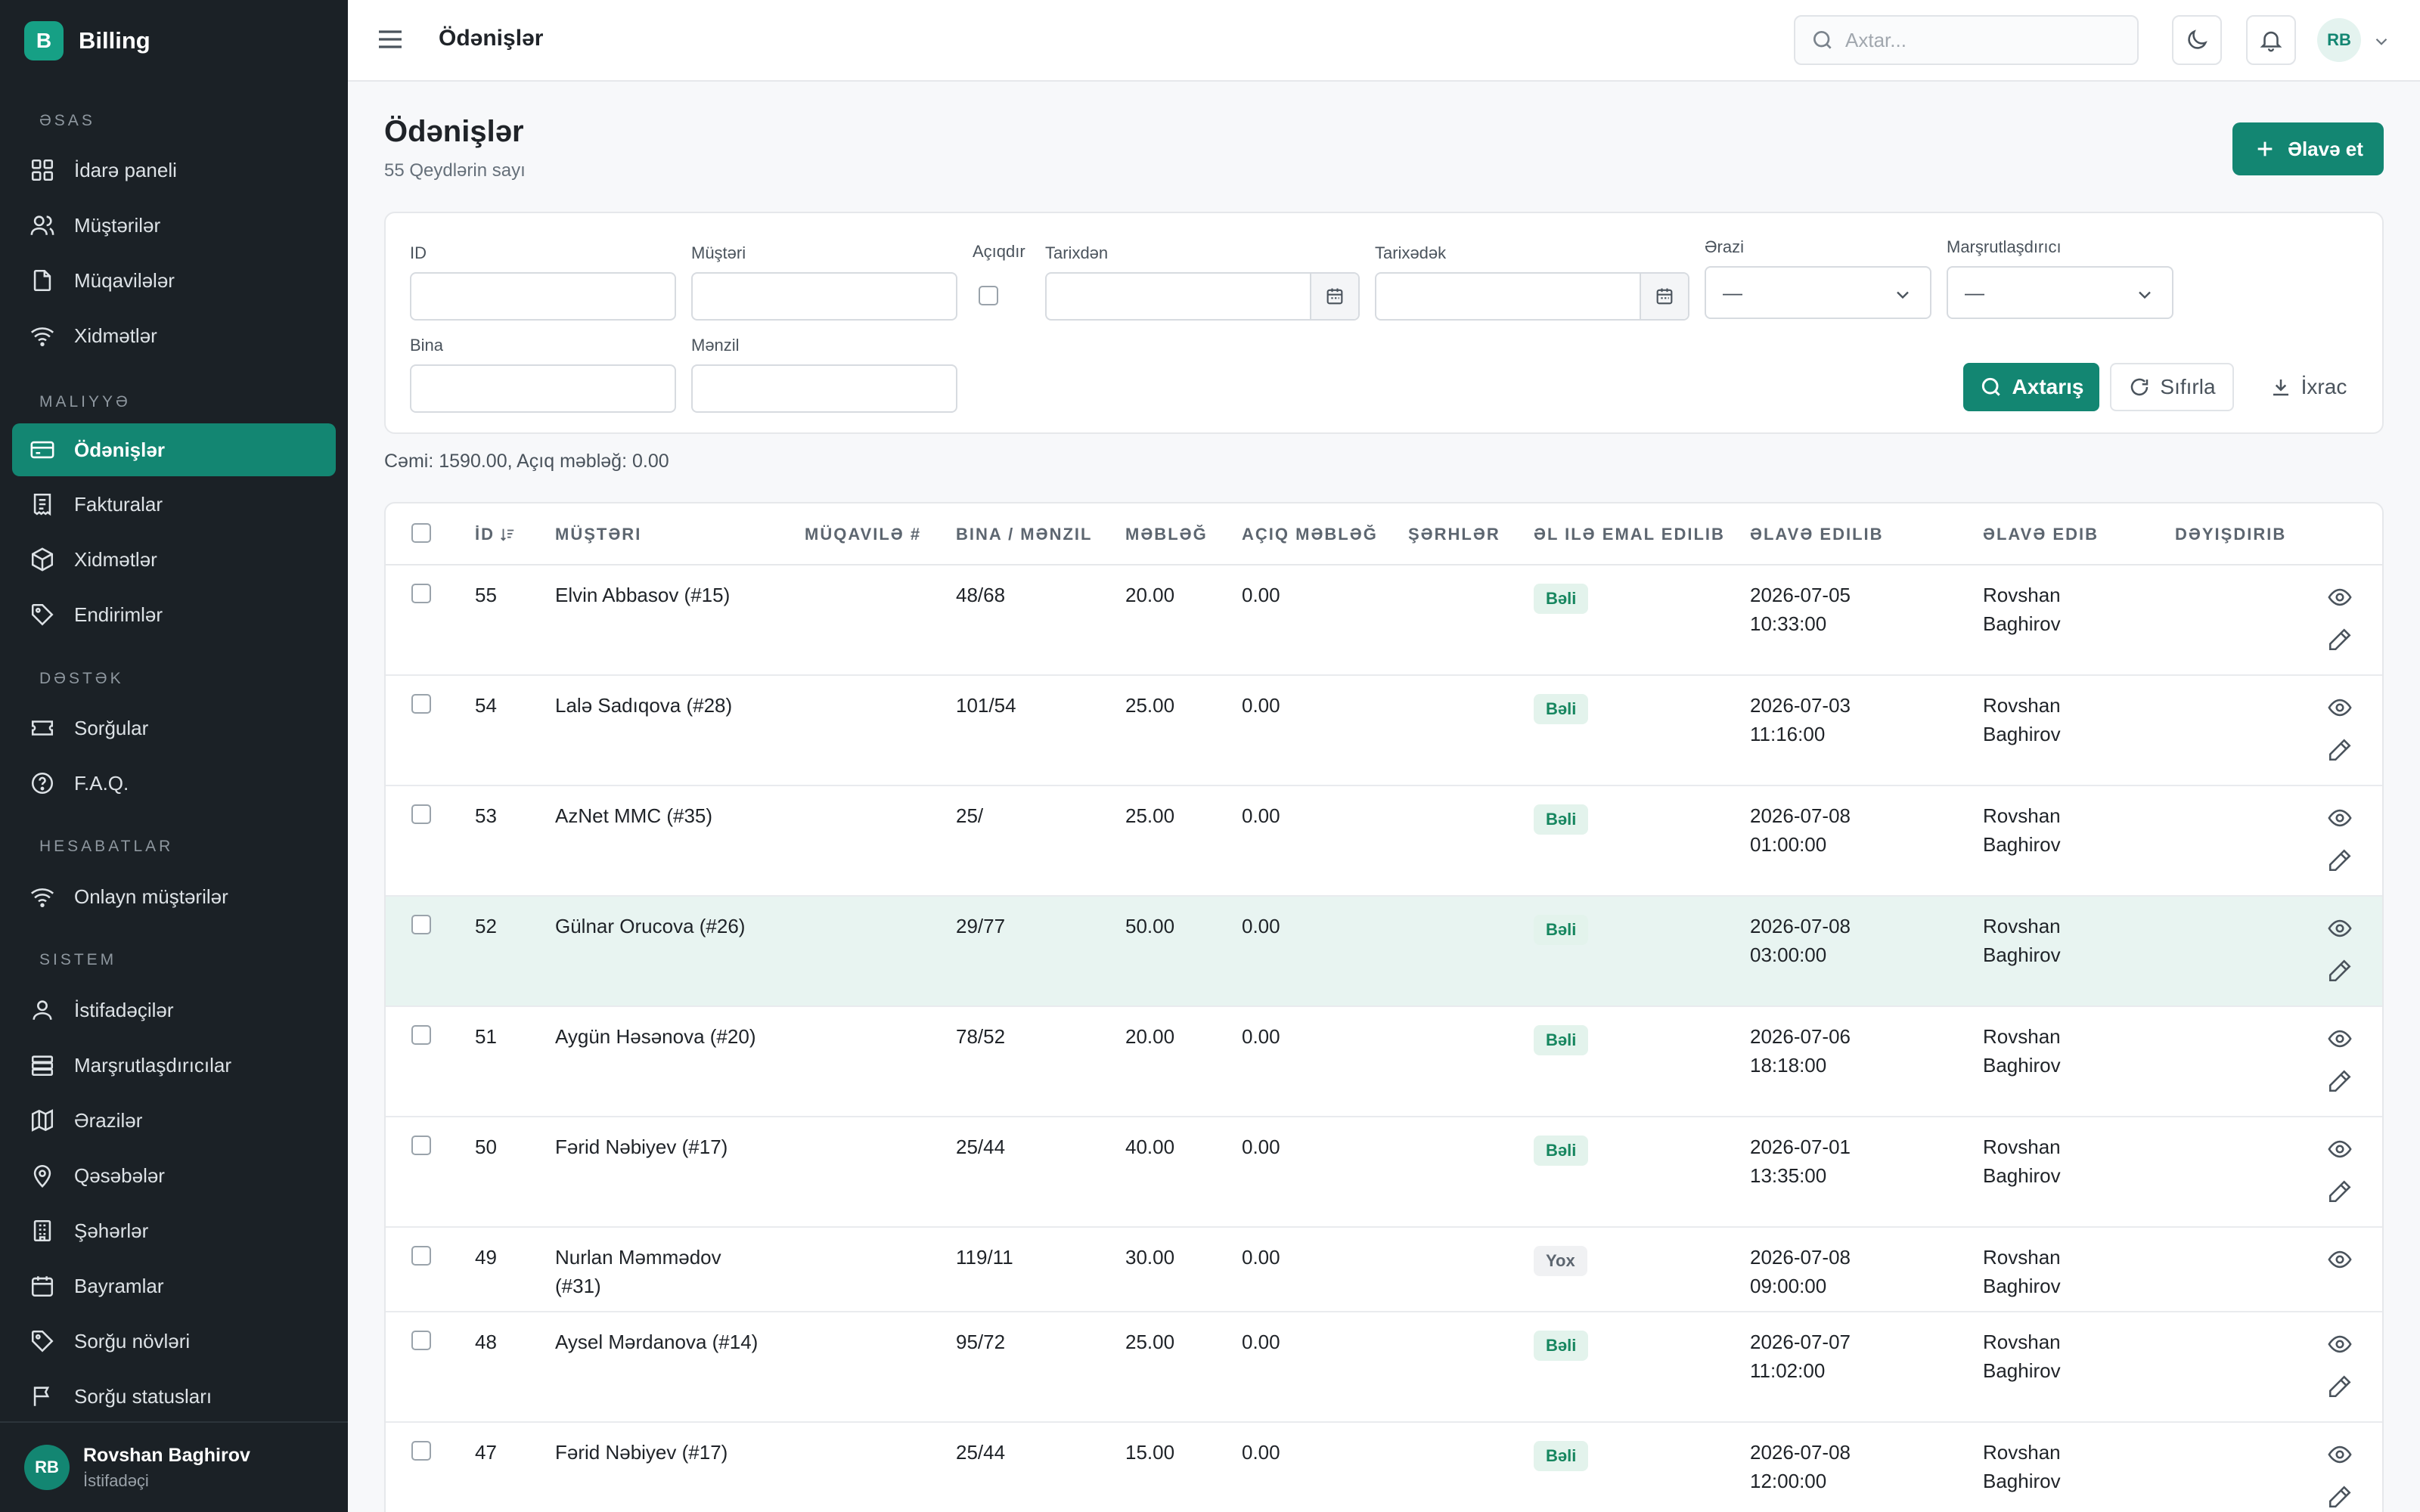 Image resolution: width=2420 pixels, height=1512 pixels. I want to click on column-header-id: İD, so click(495, 535).